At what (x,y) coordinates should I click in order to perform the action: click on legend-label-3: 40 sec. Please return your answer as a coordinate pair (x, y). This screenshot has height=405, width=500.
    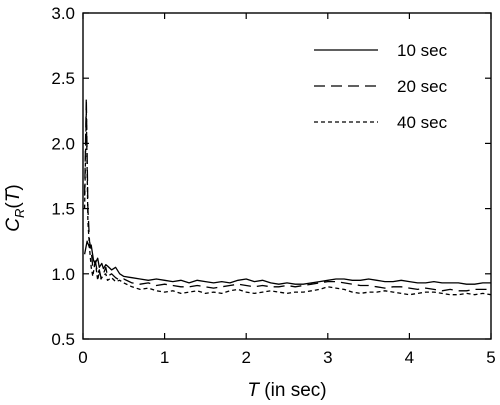
    Looking at the image, I should click on (422, 122).